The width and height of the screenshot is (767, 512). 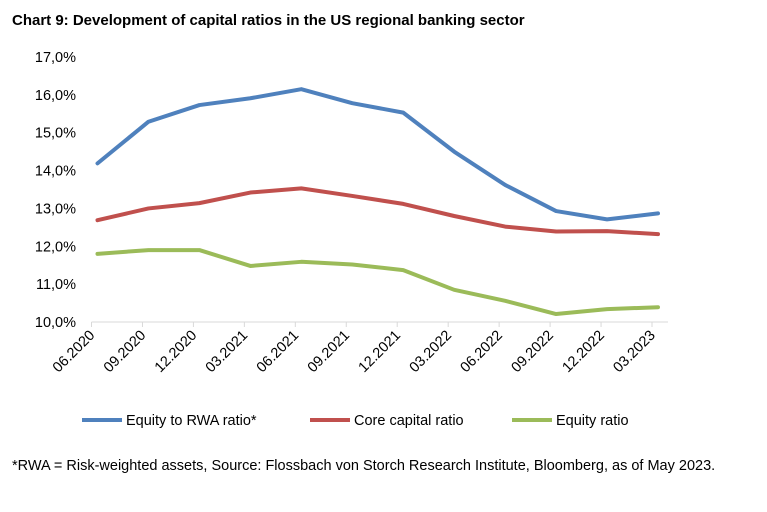 What do you see at coordinates (227, 352) in the screenshot?
I see `x-tick-label: 03.2021` at bounding box center [227, 352].